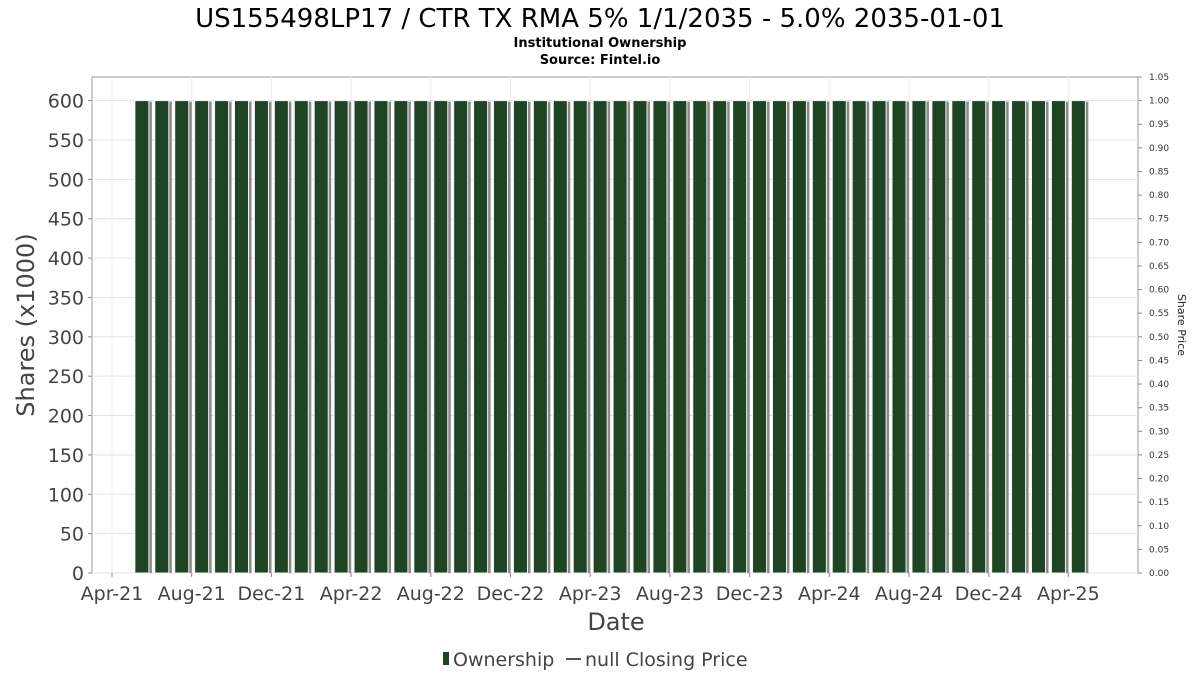  Describe the element at coordinates (1068, 594) in the screenshot. I see `x-tick-label: Apr-25` at that location.